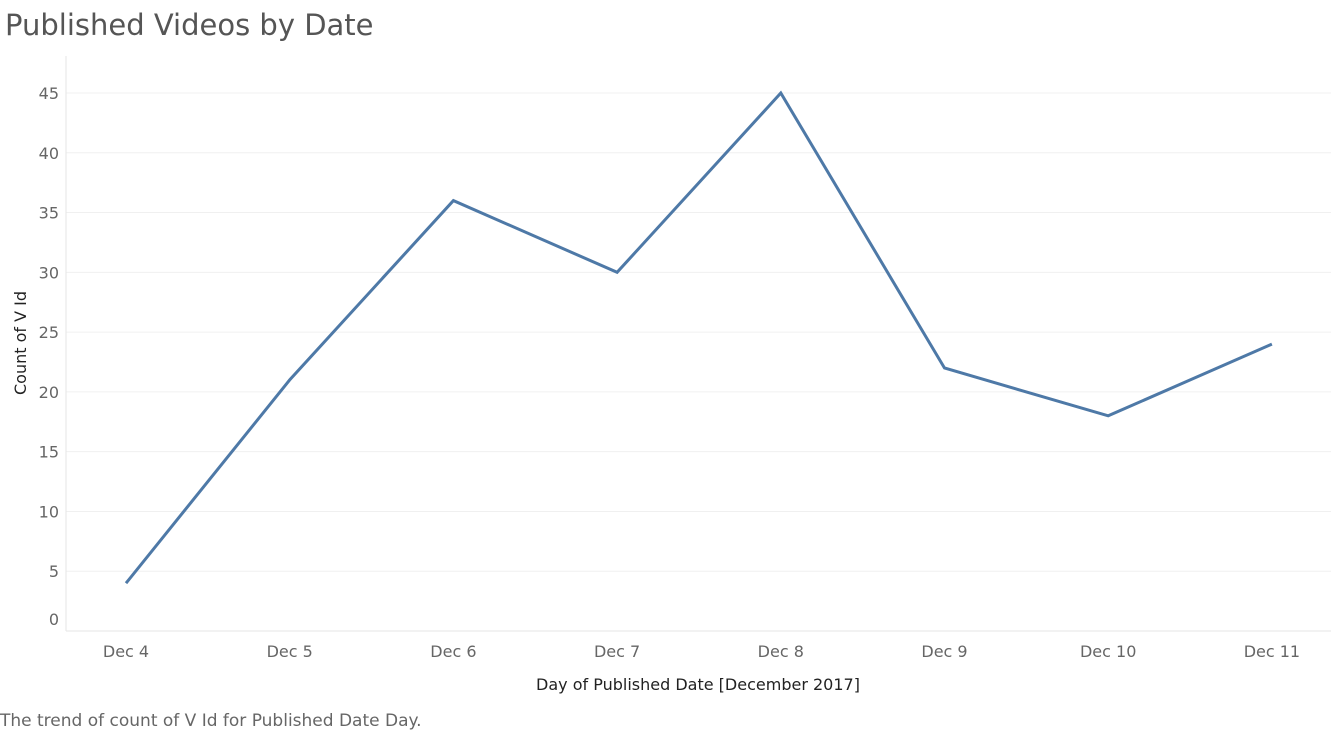 Image resolution: width=1331 pixels, height=735 pixels. I want to click on x-tick-label: Dec 7, so click(617, 651).